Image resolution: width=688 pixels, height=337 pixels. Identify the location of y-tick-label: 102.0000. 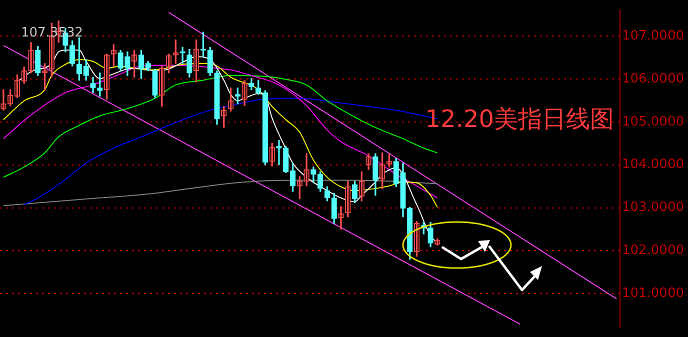
(653, 250).